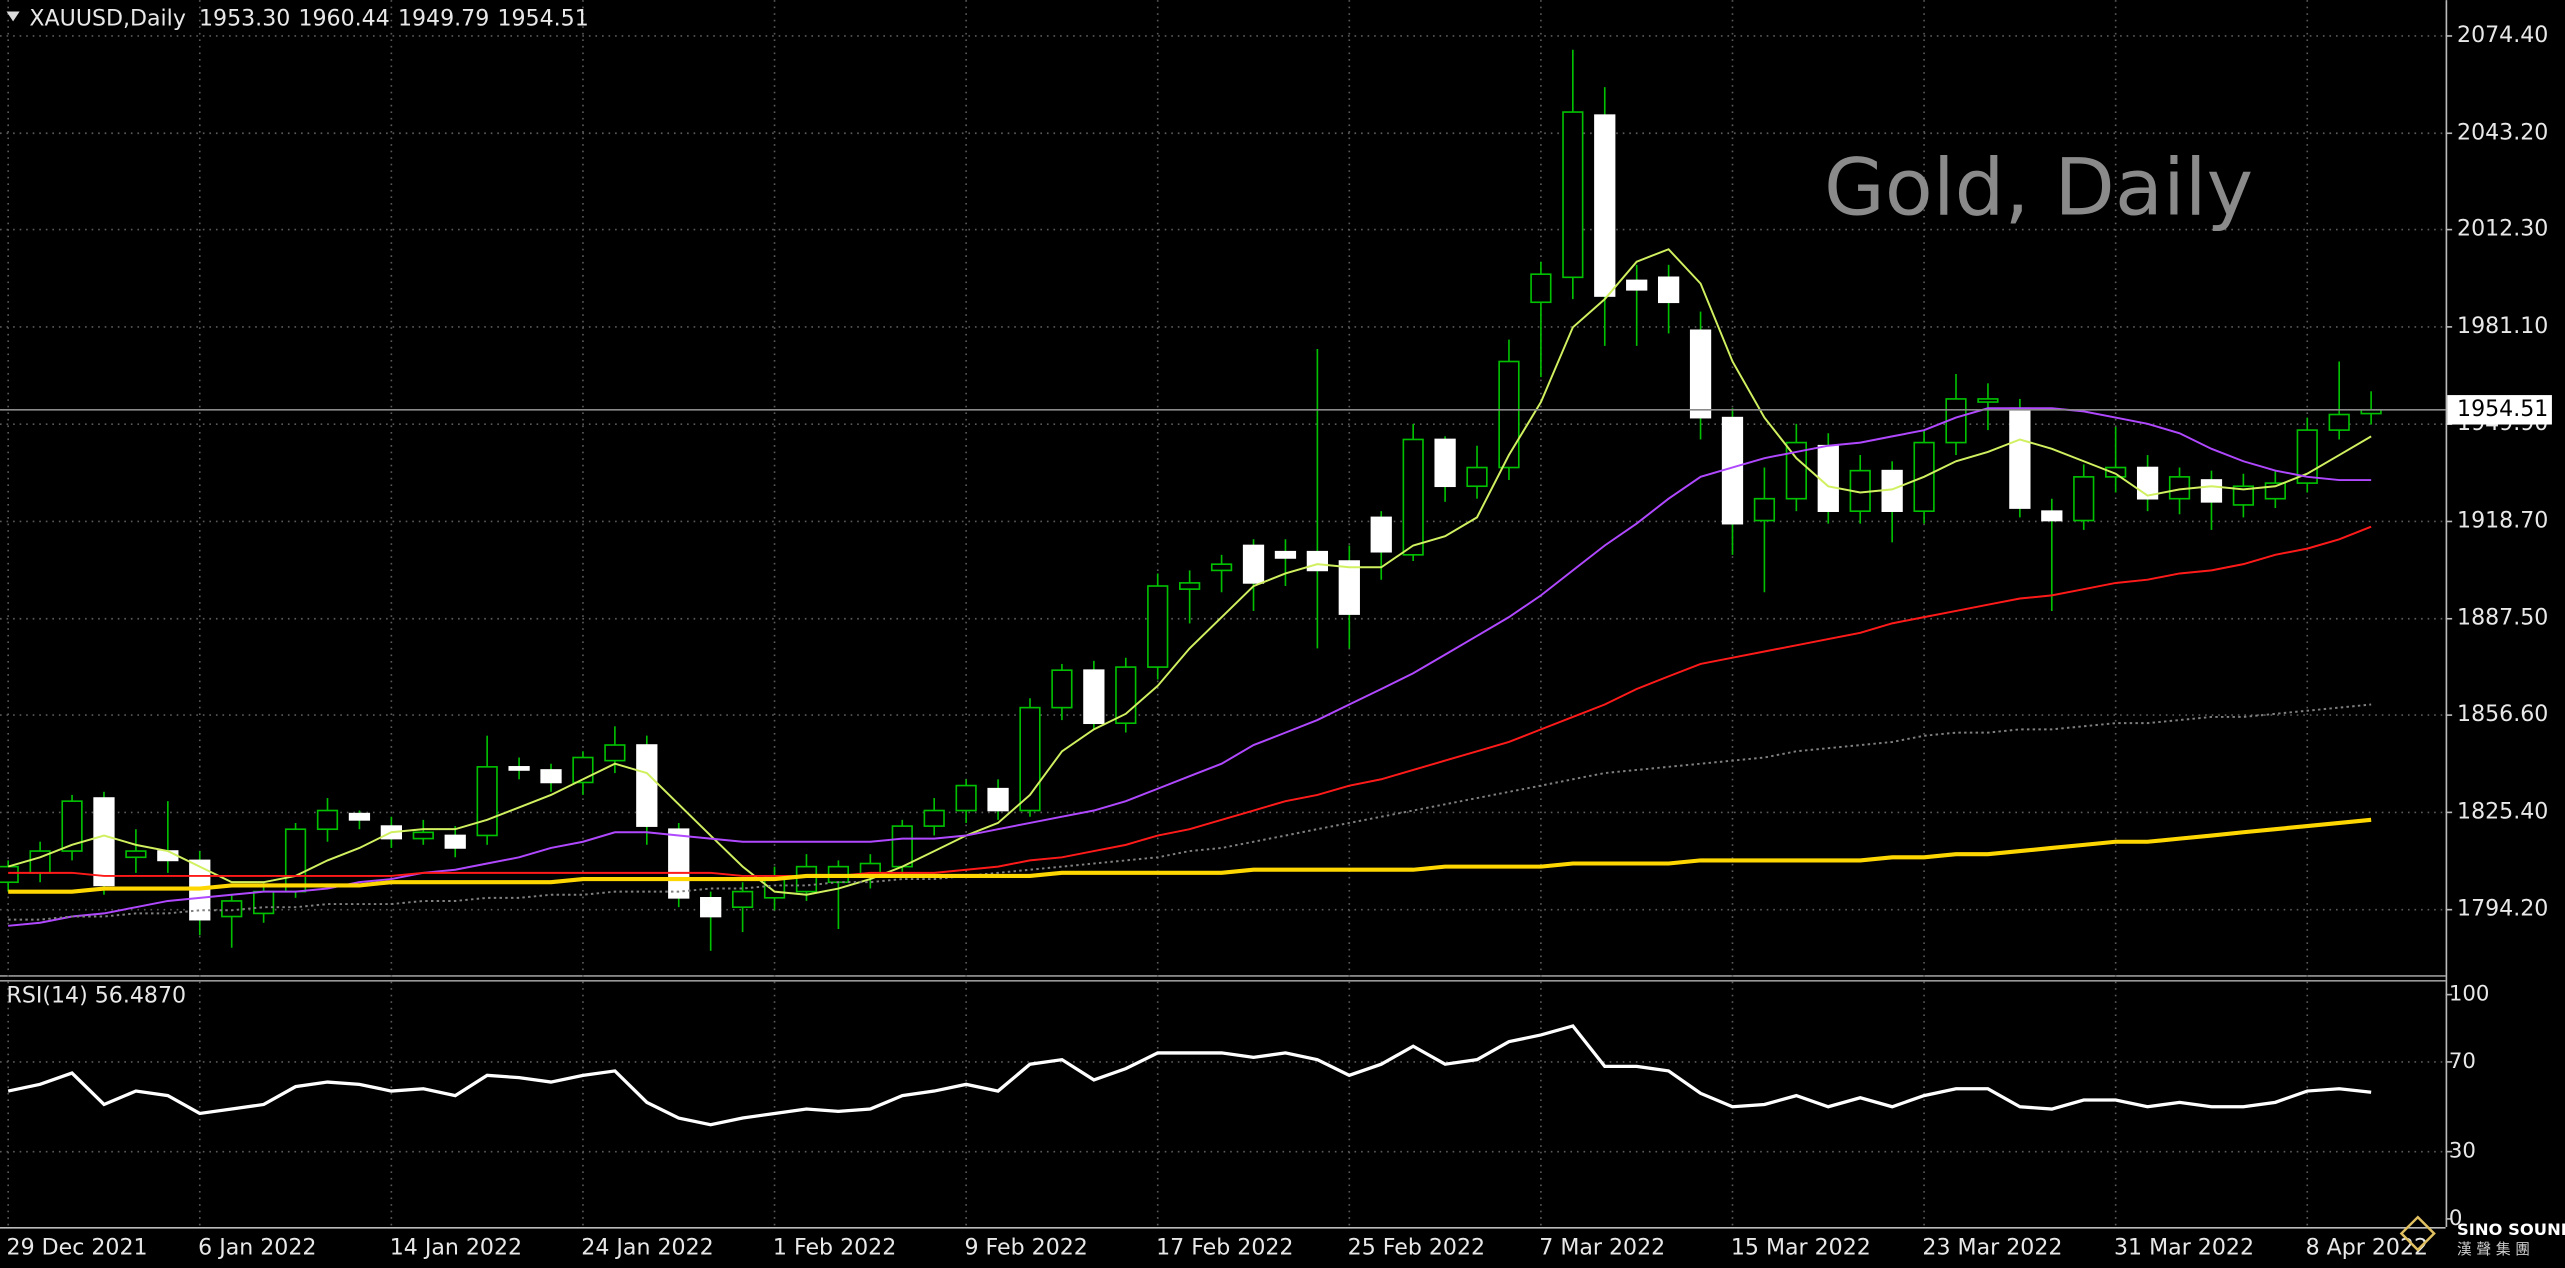  I want to click on collapse-icon, so click(13, 16).